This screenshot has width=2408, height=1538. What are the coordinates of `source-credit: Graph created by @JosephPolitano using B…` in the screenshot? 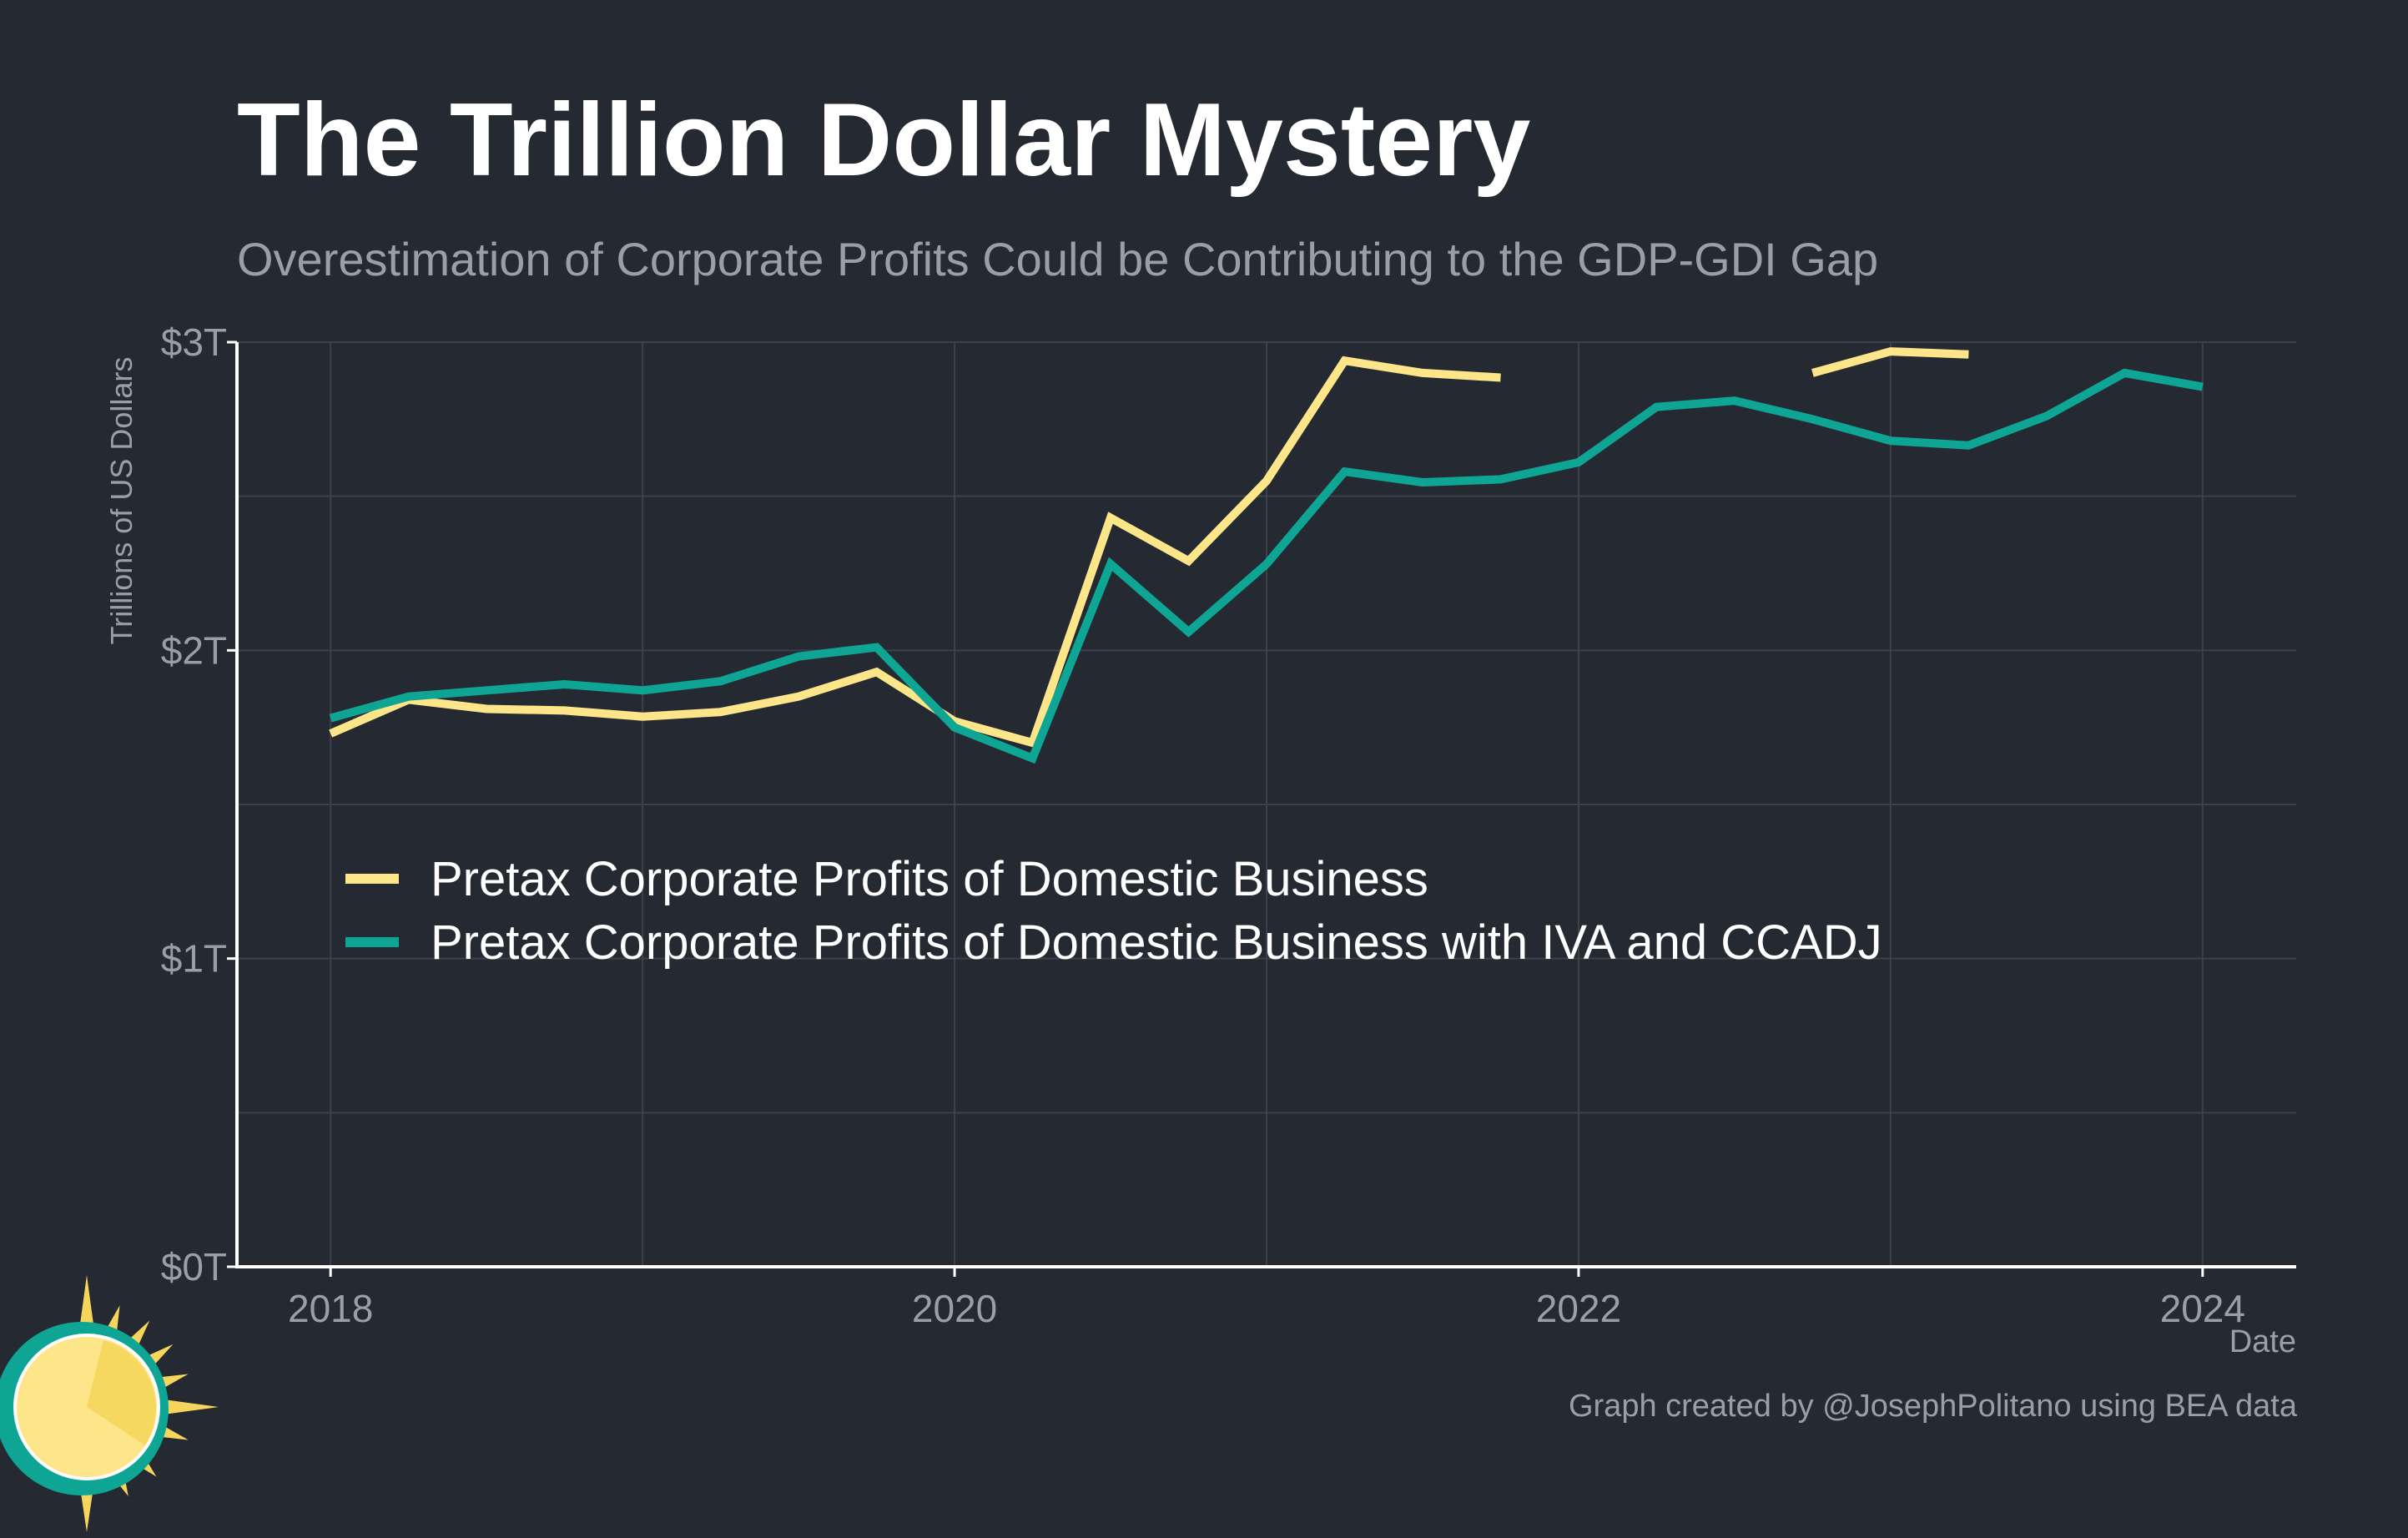 It's located at (1932, 1406).